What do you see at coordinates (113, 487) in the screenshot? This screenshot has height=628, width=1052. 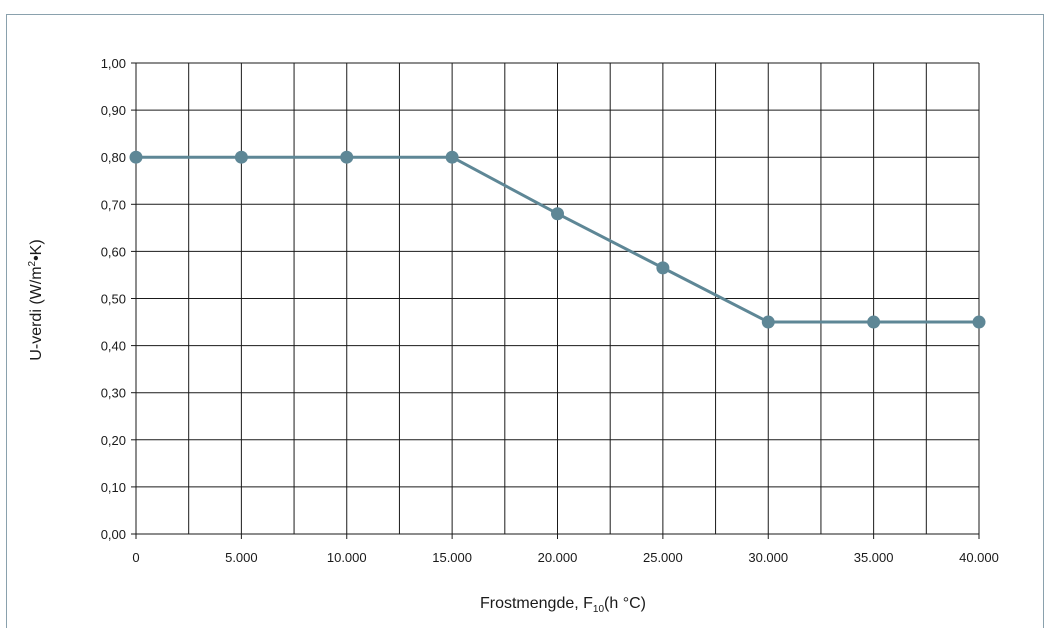 I see `y-tick-label: 0,10` at bounding box center [113, 487].